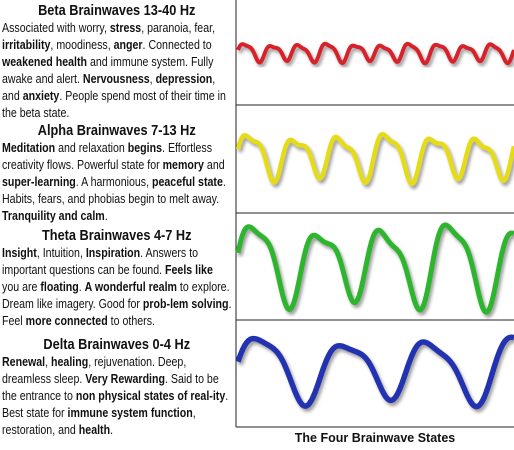 The width and height of the screenshot is (514, 450). What do you see at coordinates (130, 287) in the screenshot?
I see `bold-text: A wonderful realm` at bounding box center [130, 287].